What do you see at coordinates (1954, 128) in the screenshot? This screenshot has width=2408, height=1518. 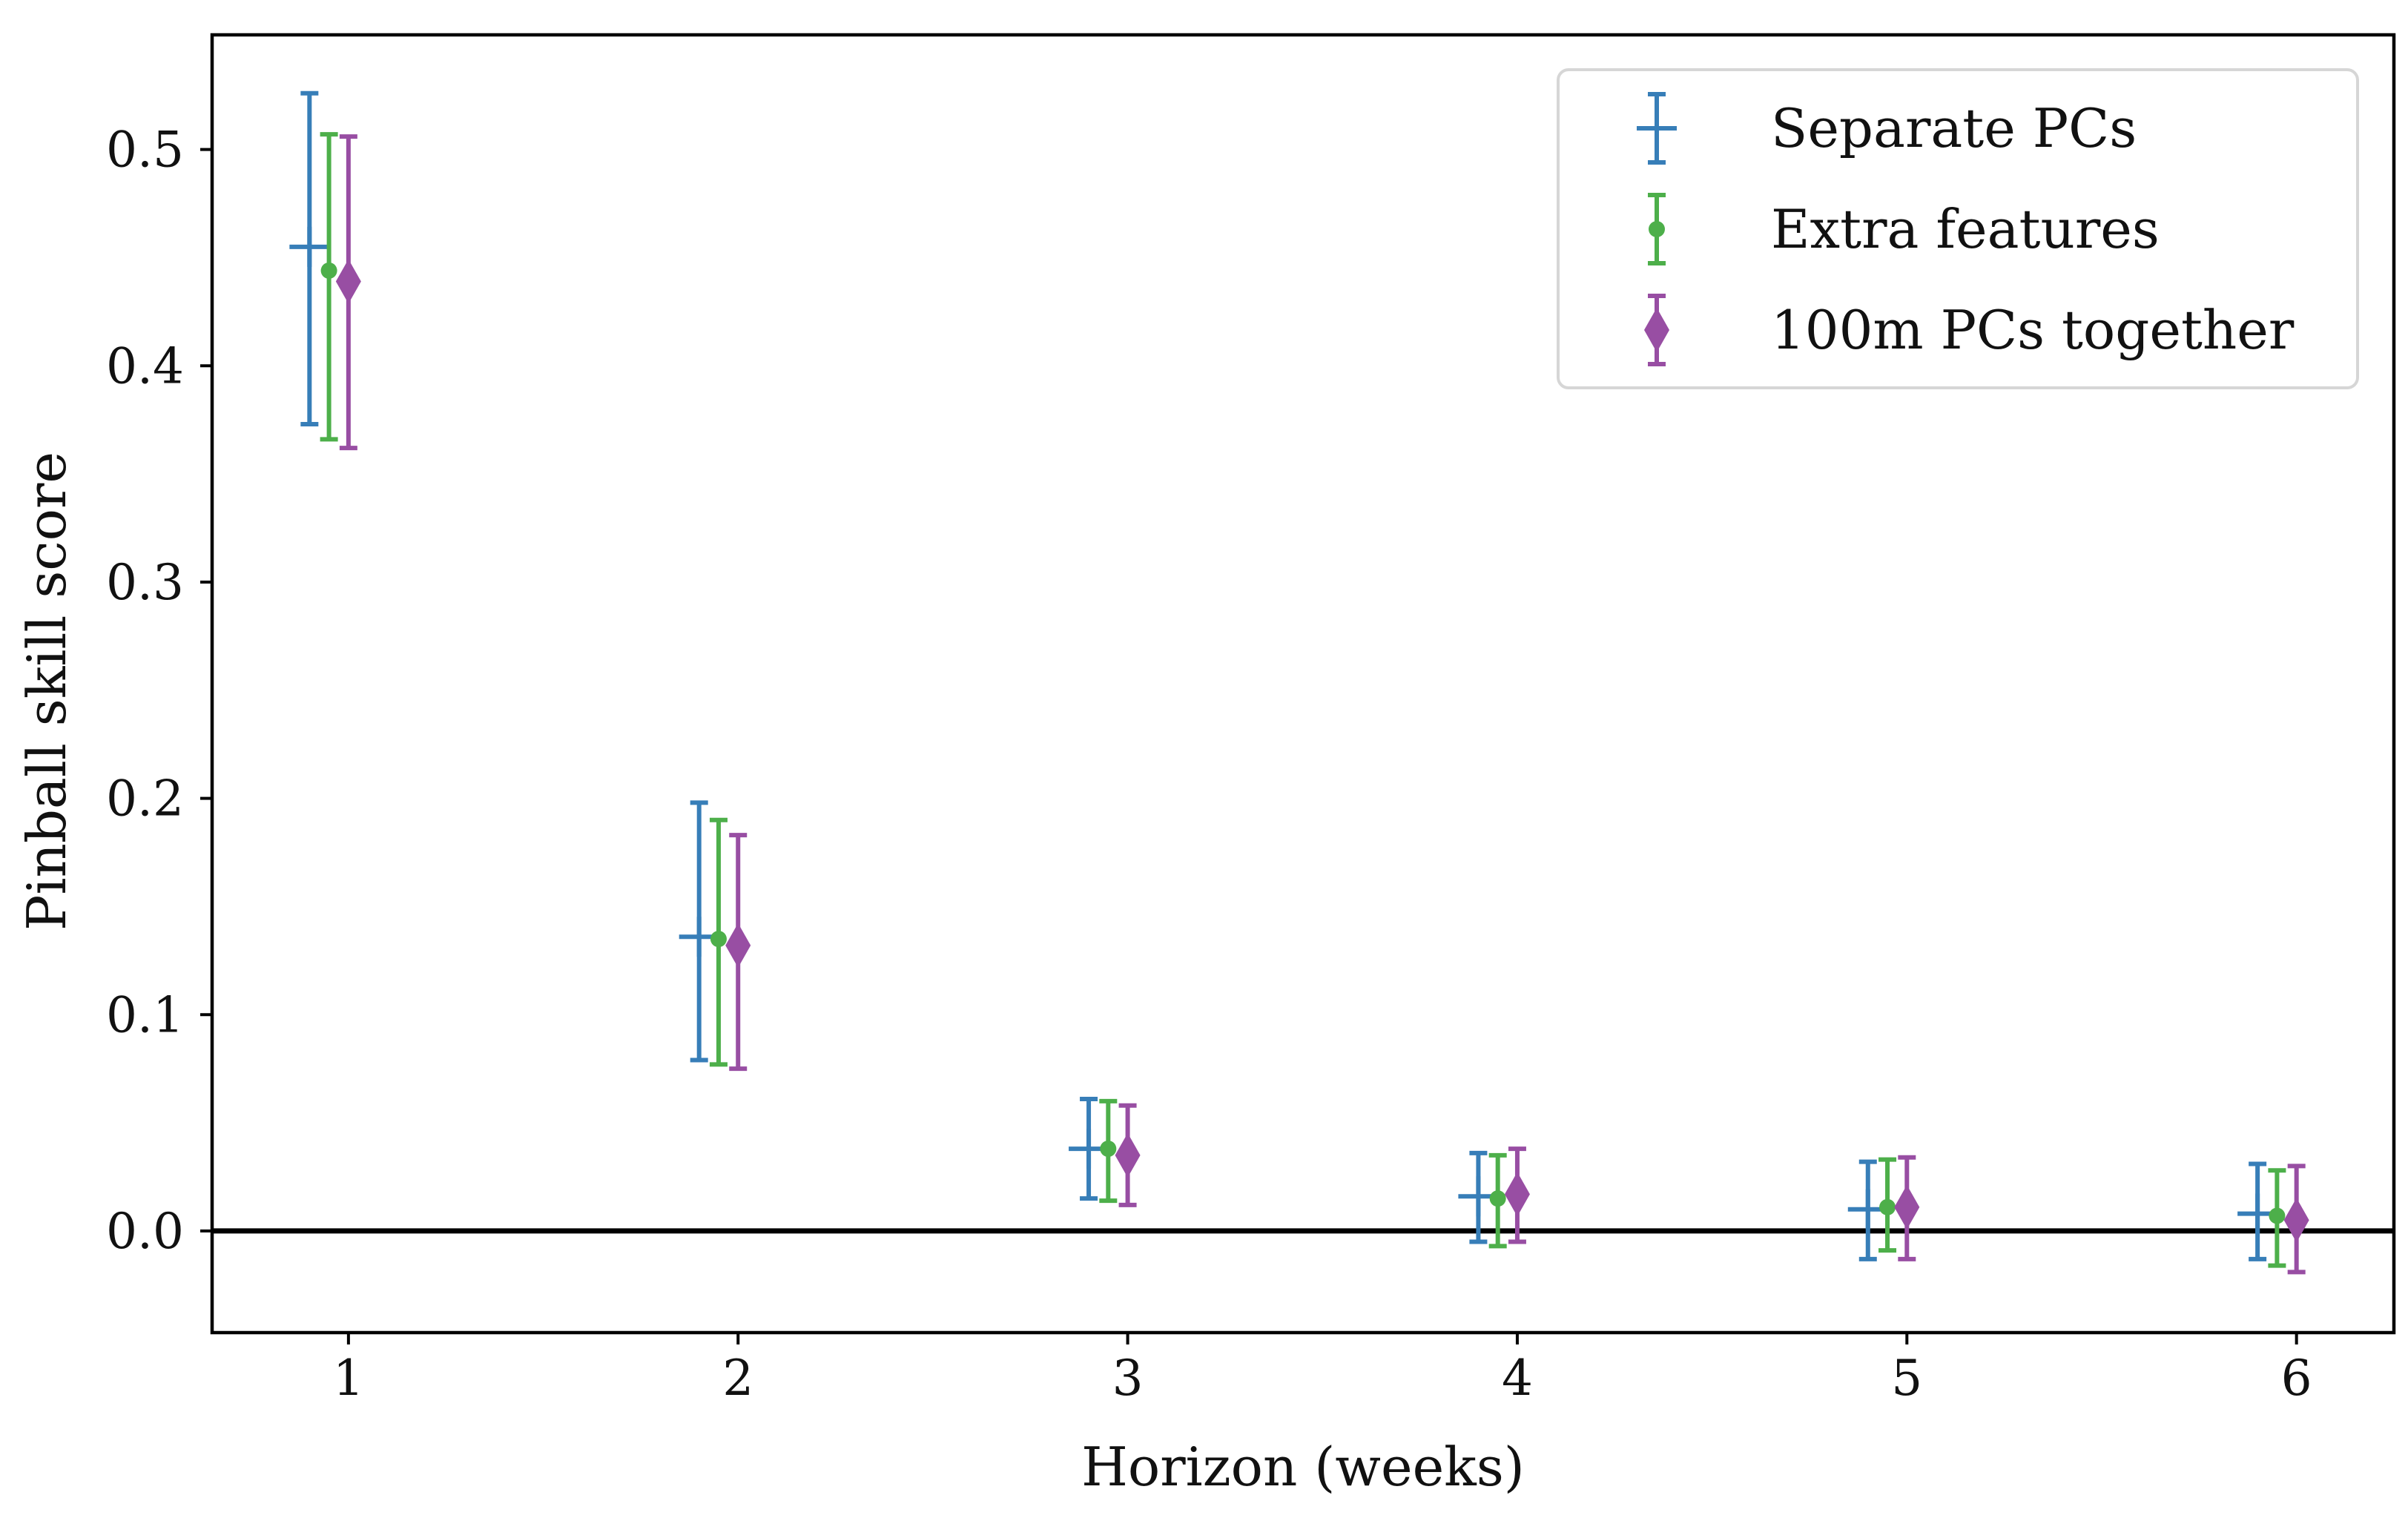 I see `legend-label: Separate PCs` at bounding box center [1954, 128].